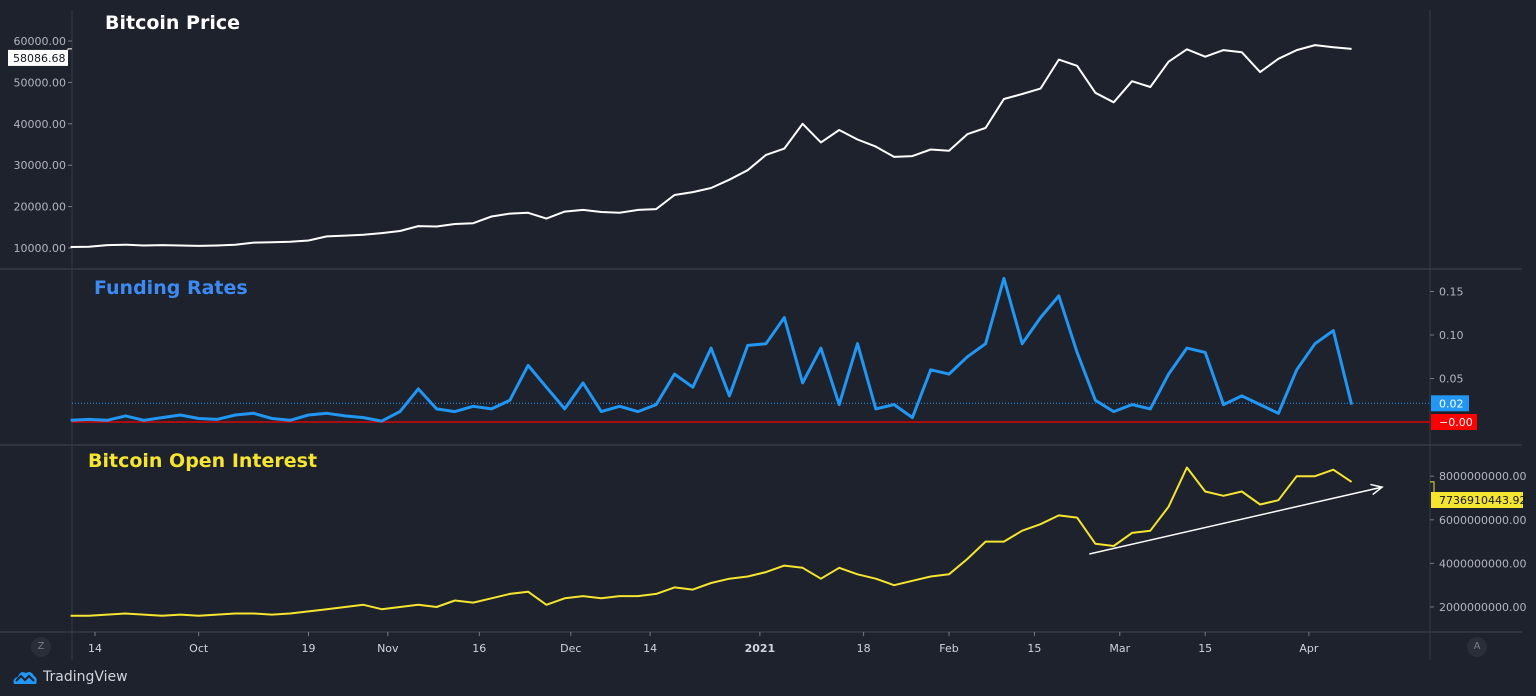 Image resolution: width=1536 pixels, height=696 pixels. What do you see at coordinates (85, 677) in the screenshot?
I see `tradingview-logo-text: TradingView` at bounding box center [85, 677].